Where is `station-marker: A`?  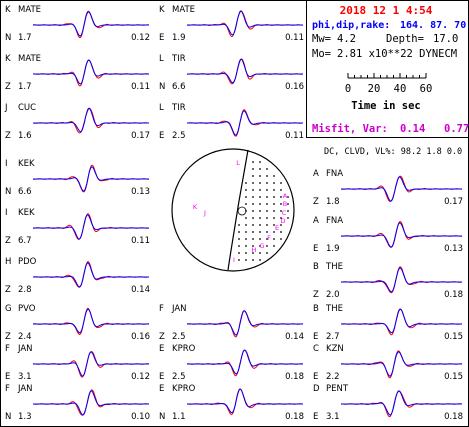 station-marker: A is located at coordinates (285, 196).